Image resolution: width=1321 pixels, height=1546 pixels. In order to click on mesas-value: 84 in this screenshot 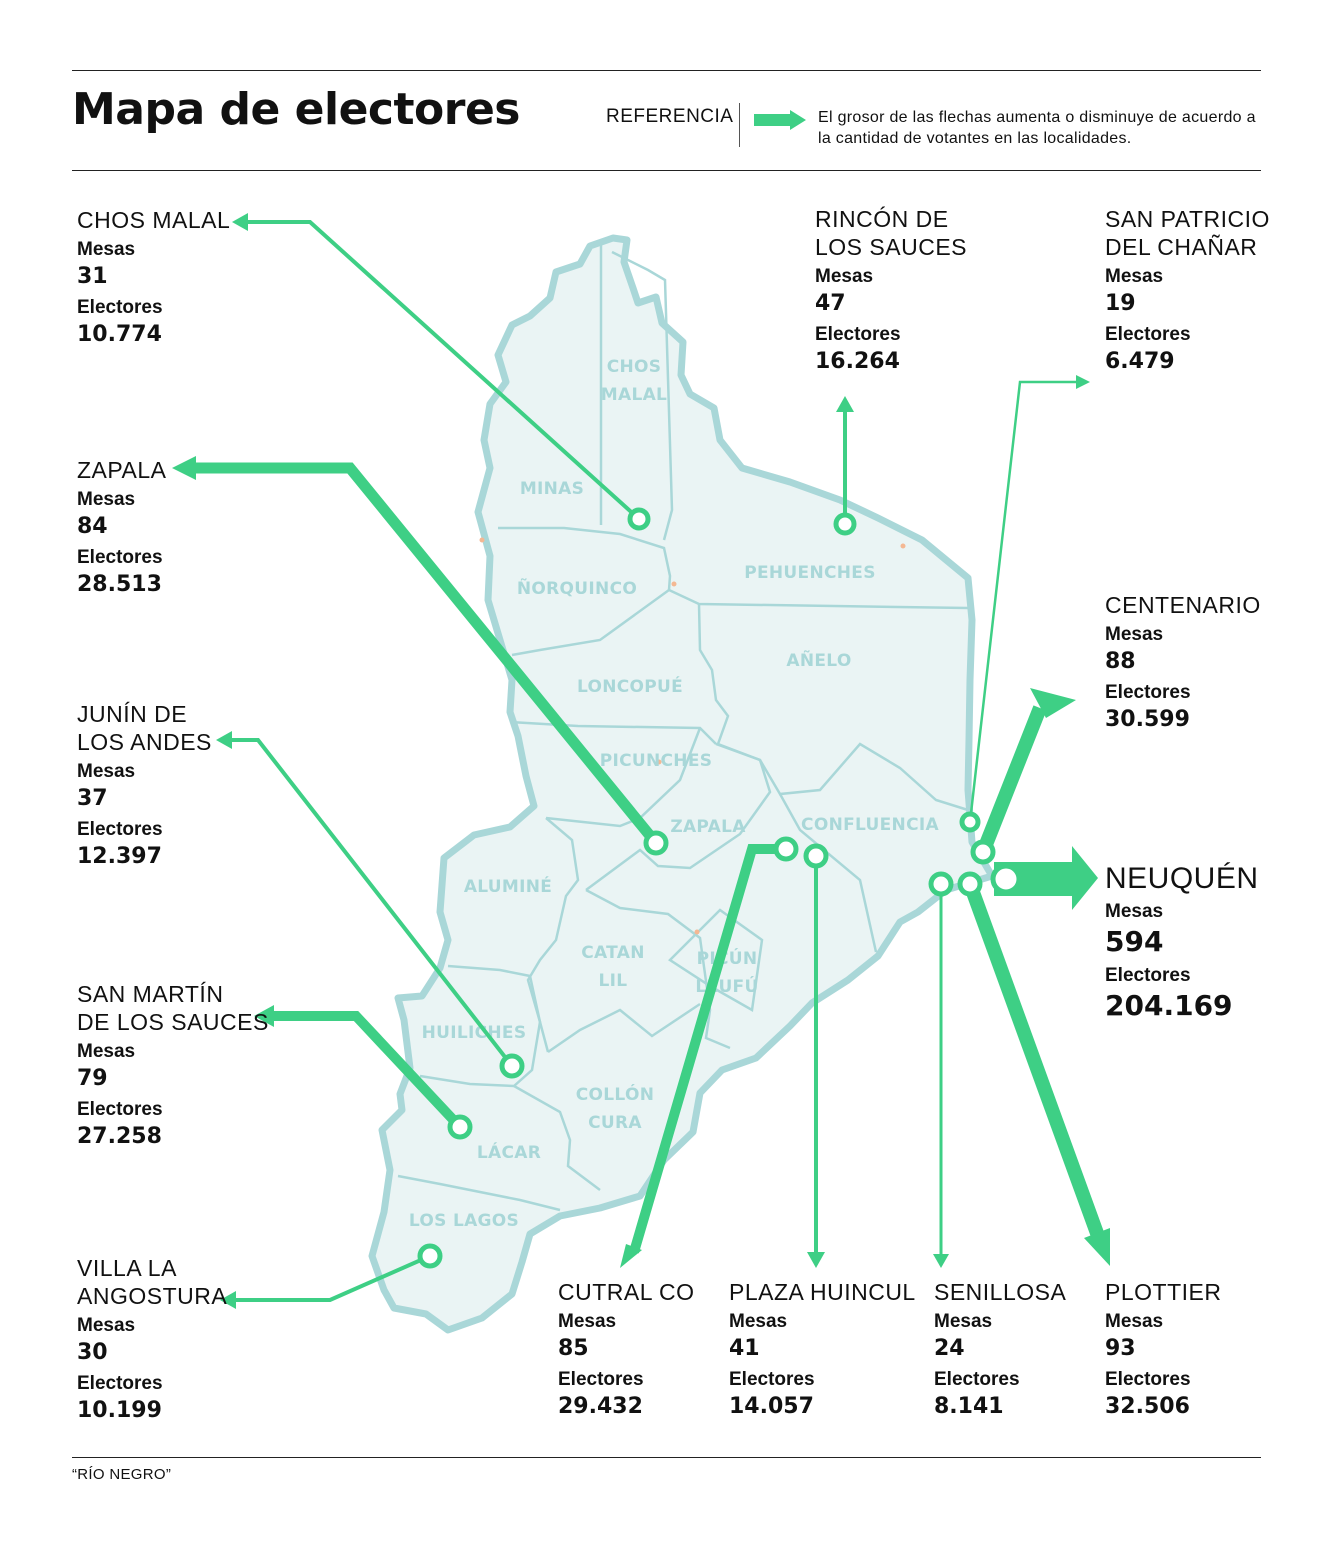, I will do `click(92, 526)`.